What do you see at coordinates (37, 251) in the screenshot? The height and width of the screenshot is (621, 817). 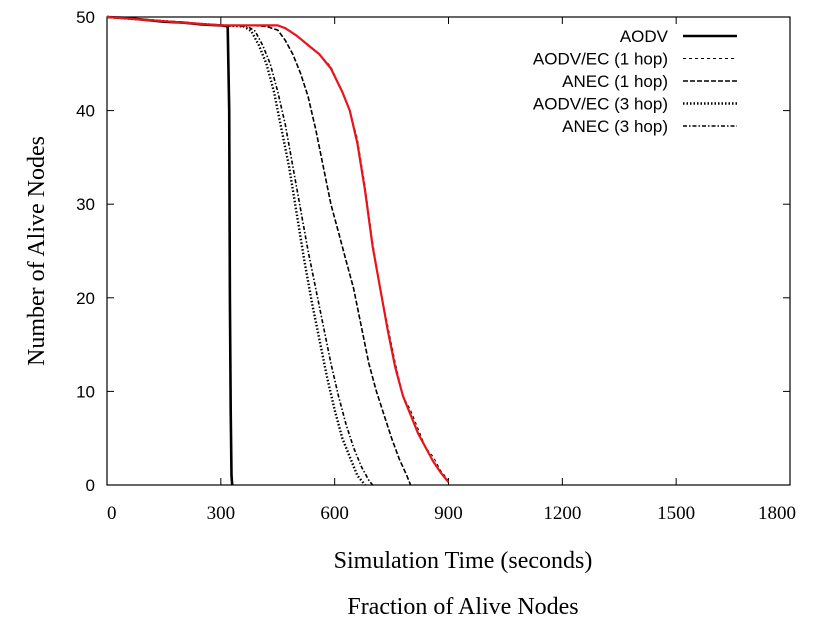 I see `y-axis-title: Number of Alive Nodes` at bounding box center [37, 251].